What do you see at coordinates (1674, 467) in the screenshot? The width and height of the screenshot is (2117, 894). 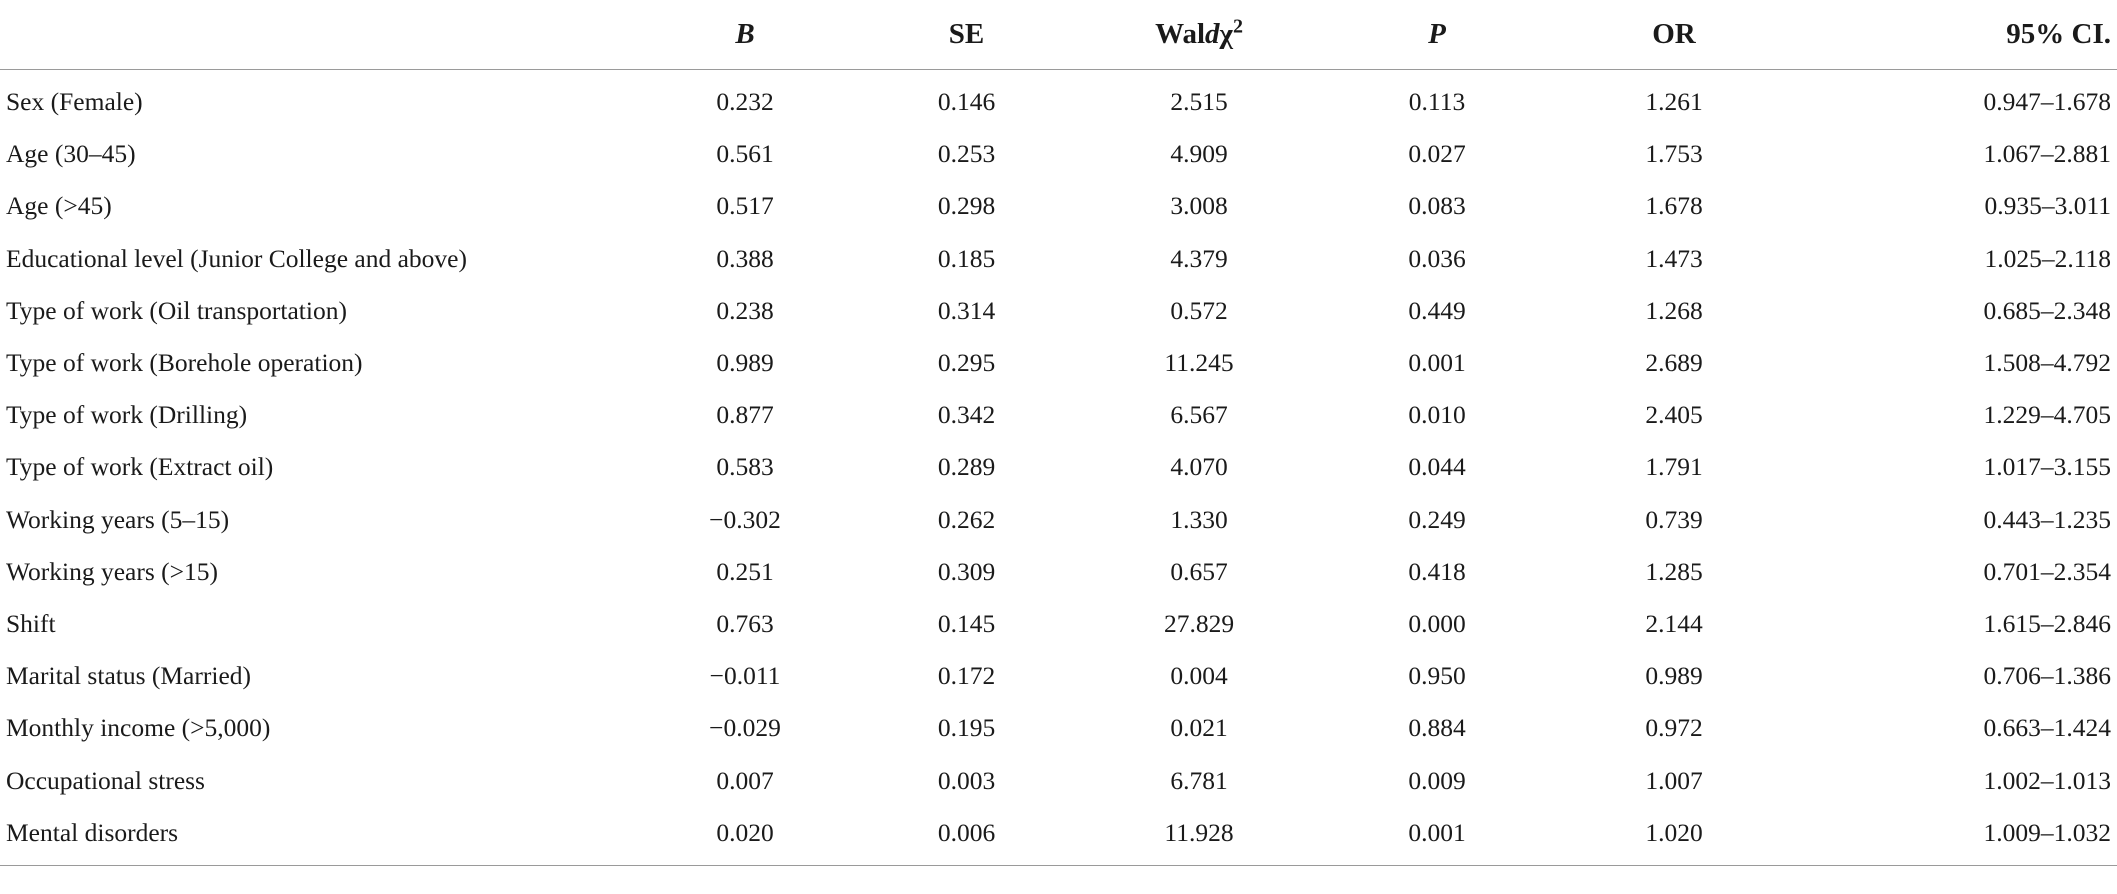 I see `or-cell: 1.791` at bounding box center [1674, 467].